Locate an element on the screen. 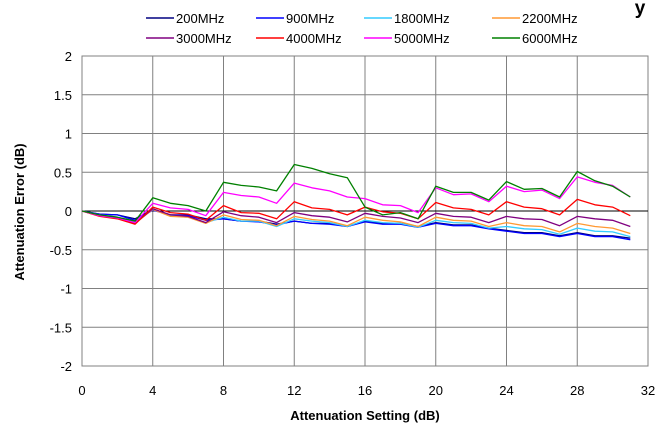 The height and width of the screenshot is (426, 655). x-axis-title: Attenuation Setting (dB) is located at coordinates (364, 415).